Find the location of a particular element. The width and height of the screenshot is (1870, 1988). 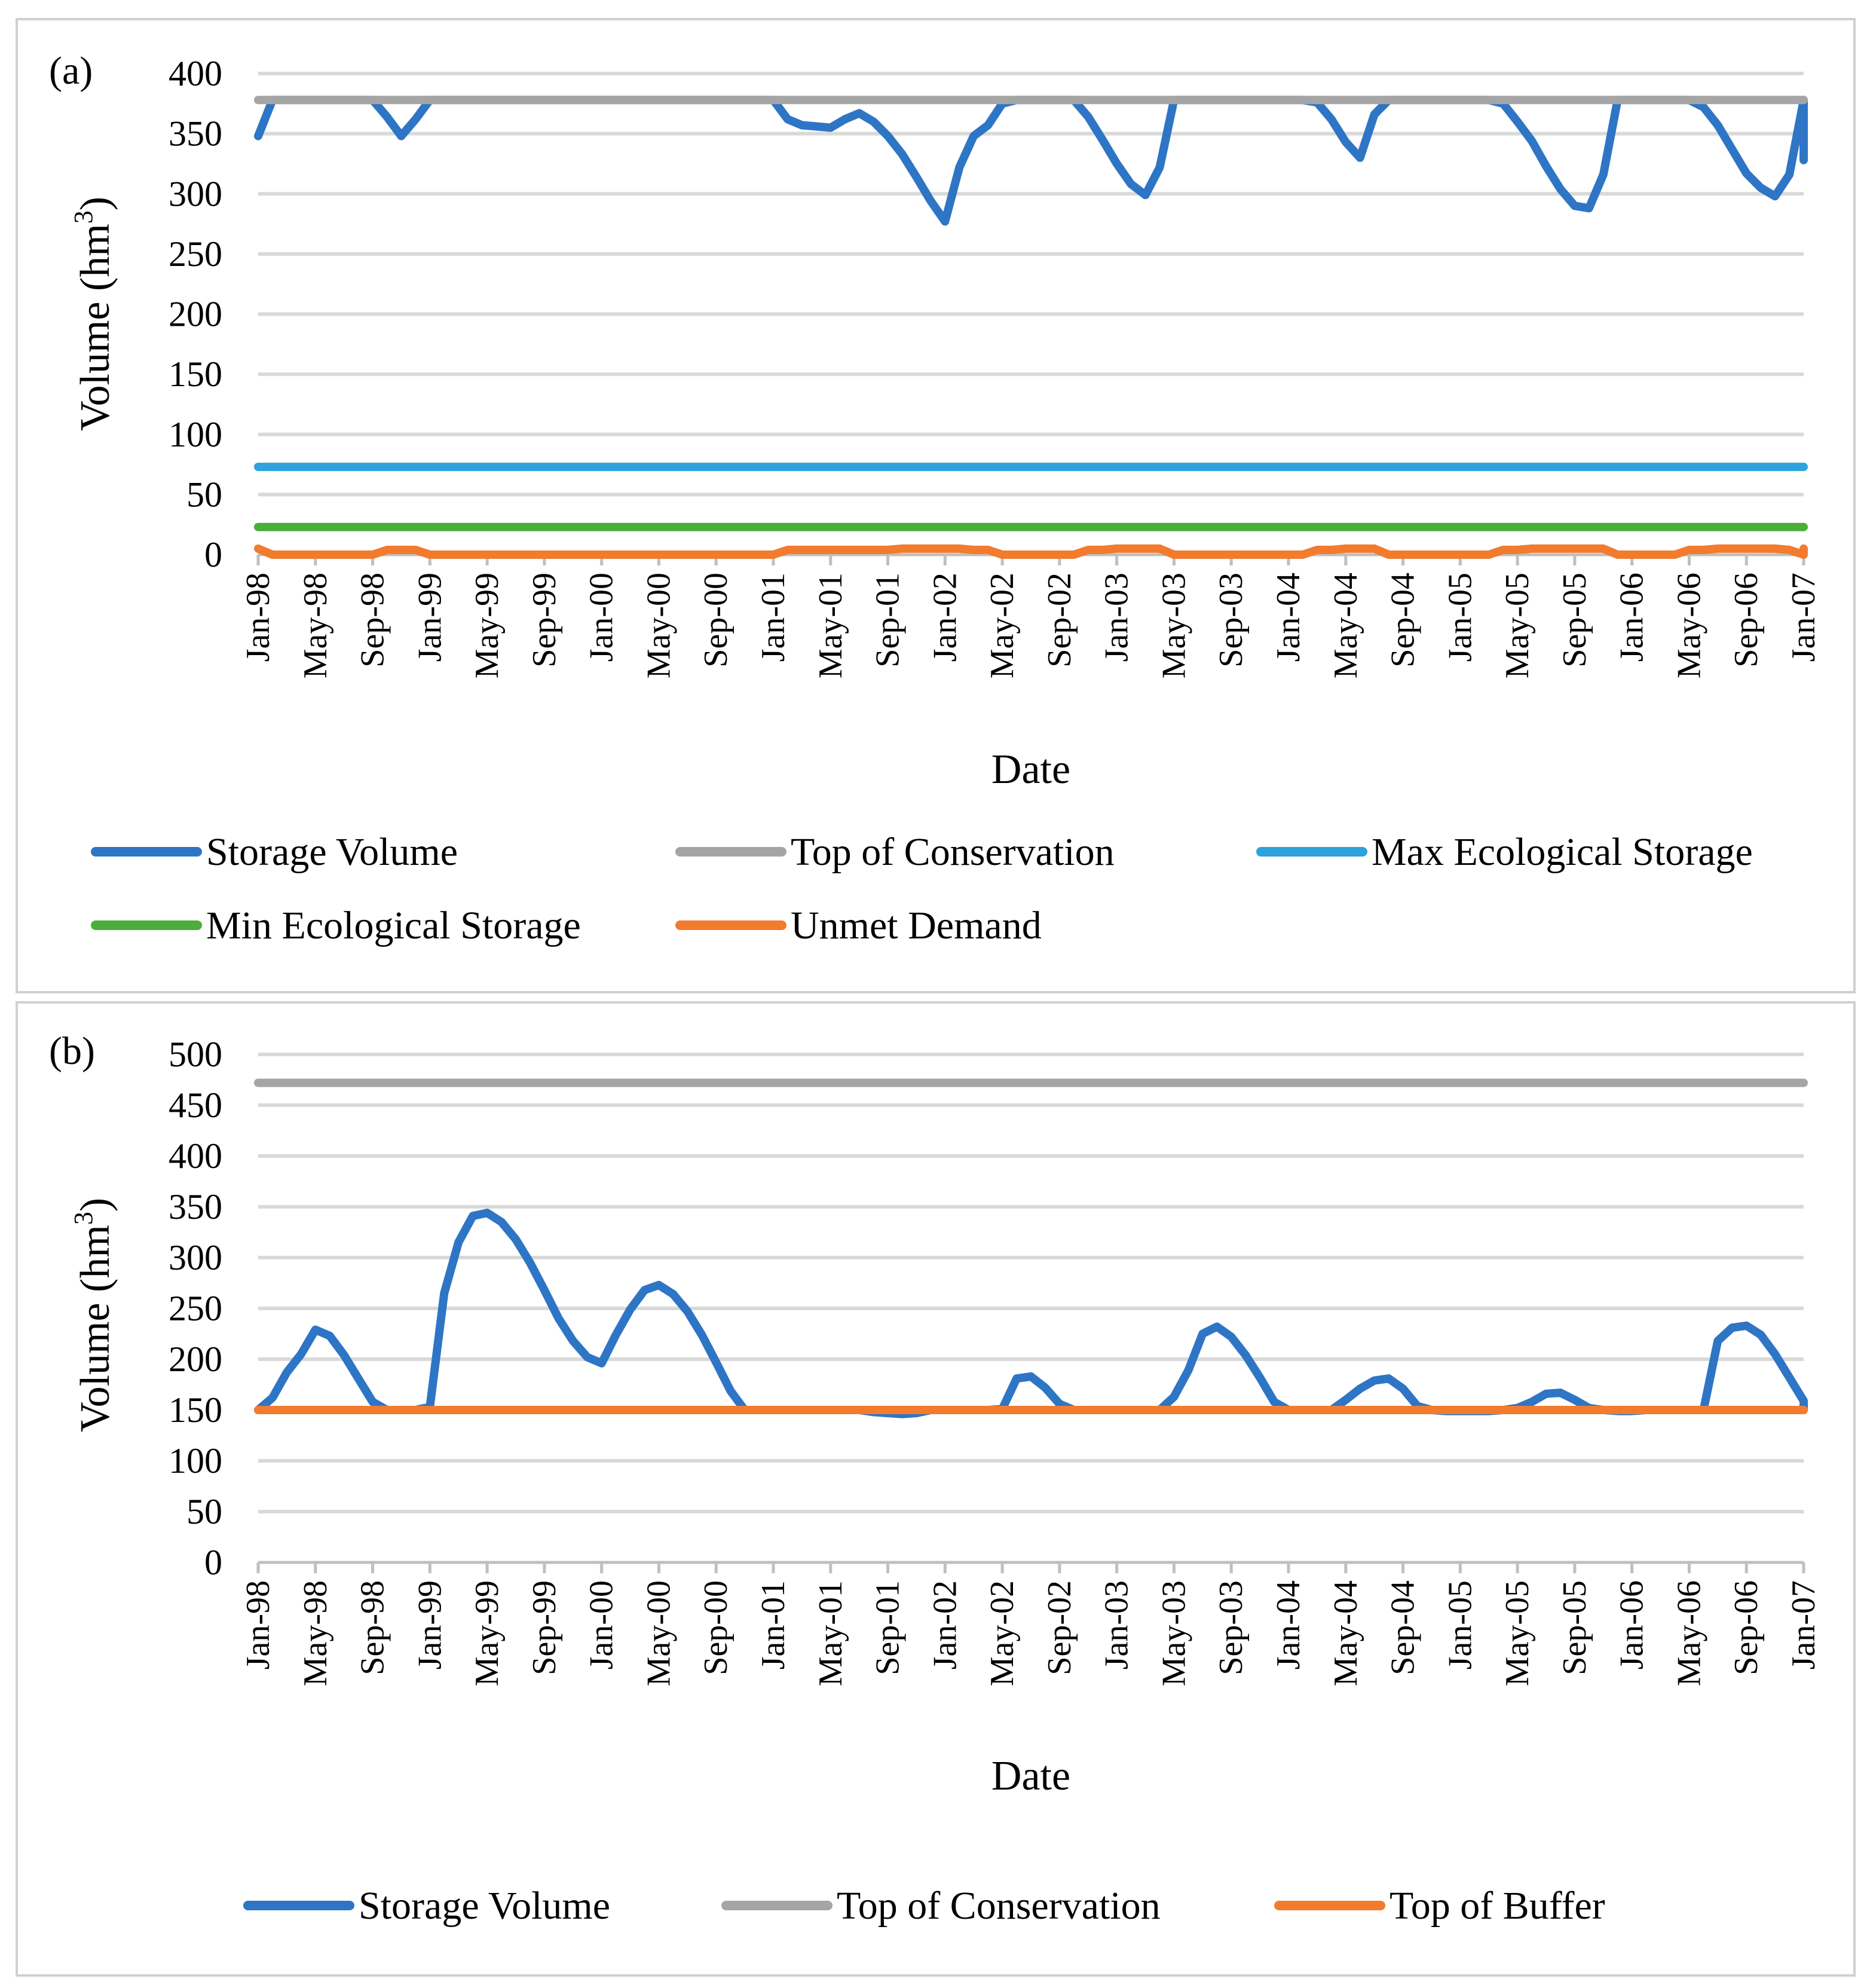

legend-label: Max Ecological Storage is located at coordinates (1563, 852).